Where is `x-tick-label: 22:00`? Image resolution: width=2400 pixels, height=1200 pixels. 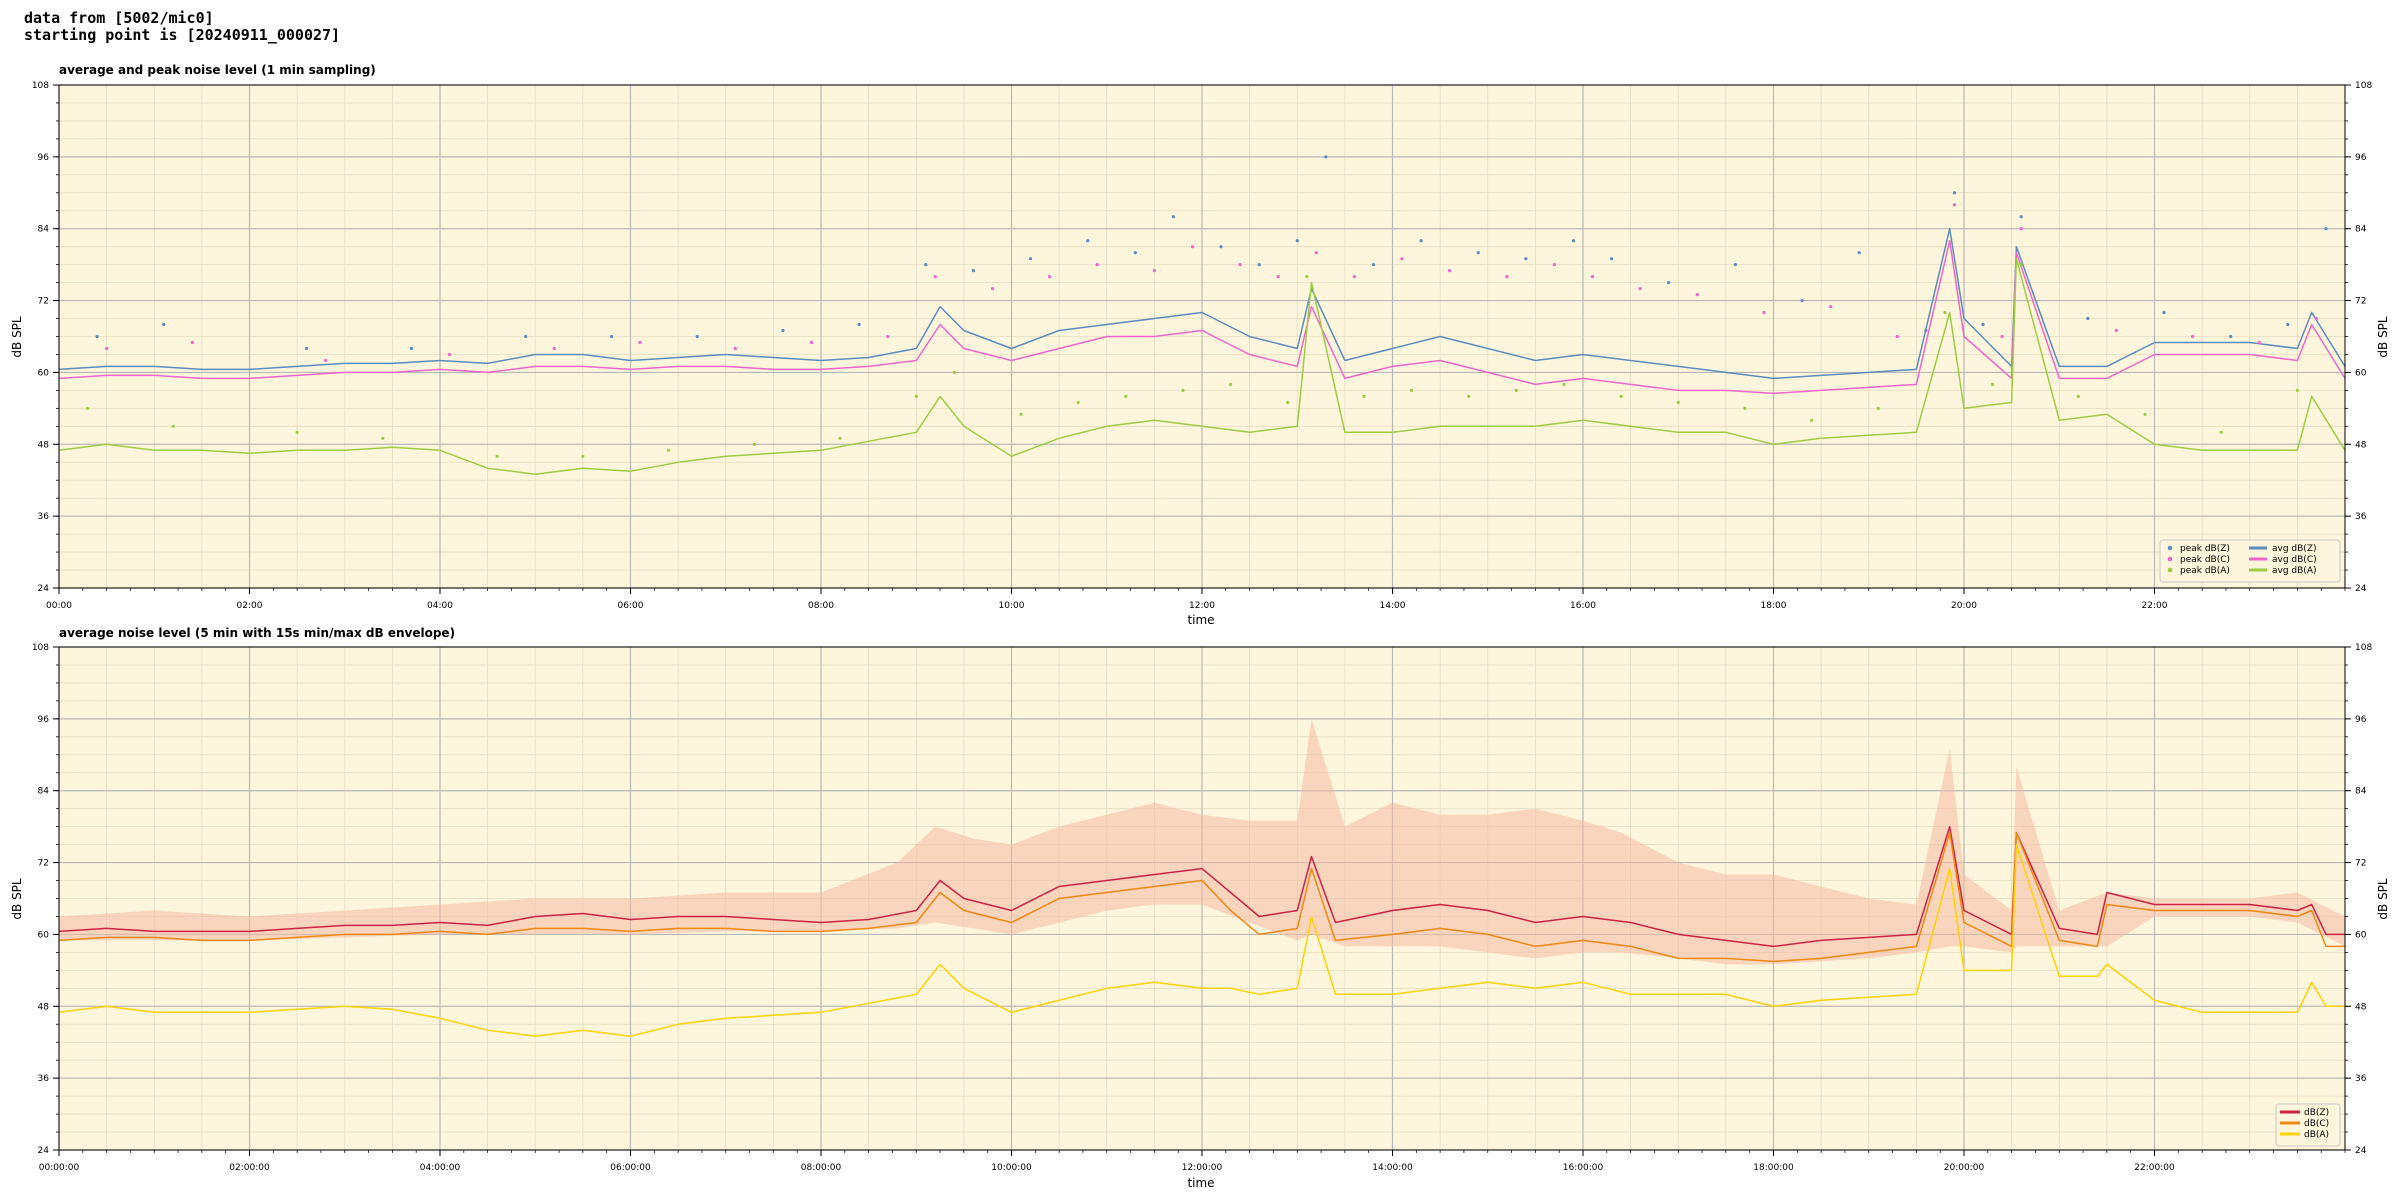 x-tick-label: 22:00 is located at coordinates (2155, 606).